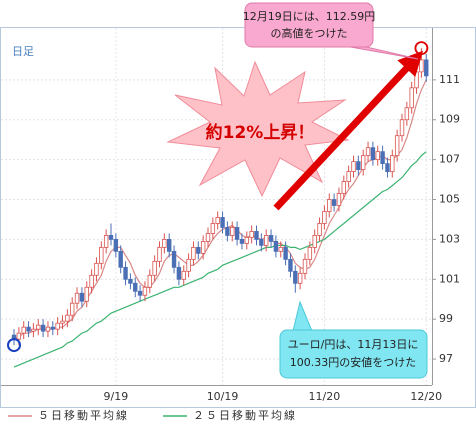 This screenshot has height=427, width=476. Describe the element at coordinates (353, 354) in the screenshot. I see `low-callout` at that location.